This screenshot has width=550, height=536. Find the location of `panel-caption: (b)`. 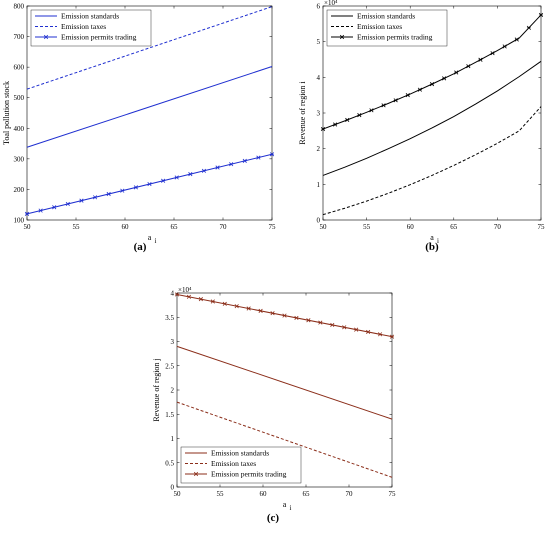

panel-caption: (b) is located at coordinates (432, 247).